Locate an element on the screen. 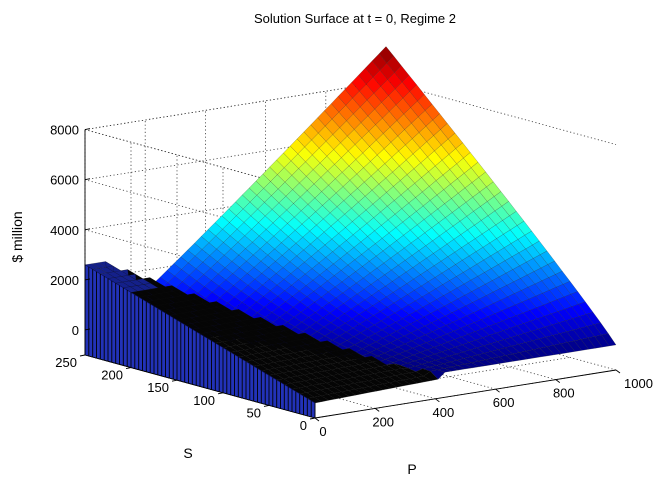 The image size is (657, 481). x-axis-line is located at coordinates (465, 394).